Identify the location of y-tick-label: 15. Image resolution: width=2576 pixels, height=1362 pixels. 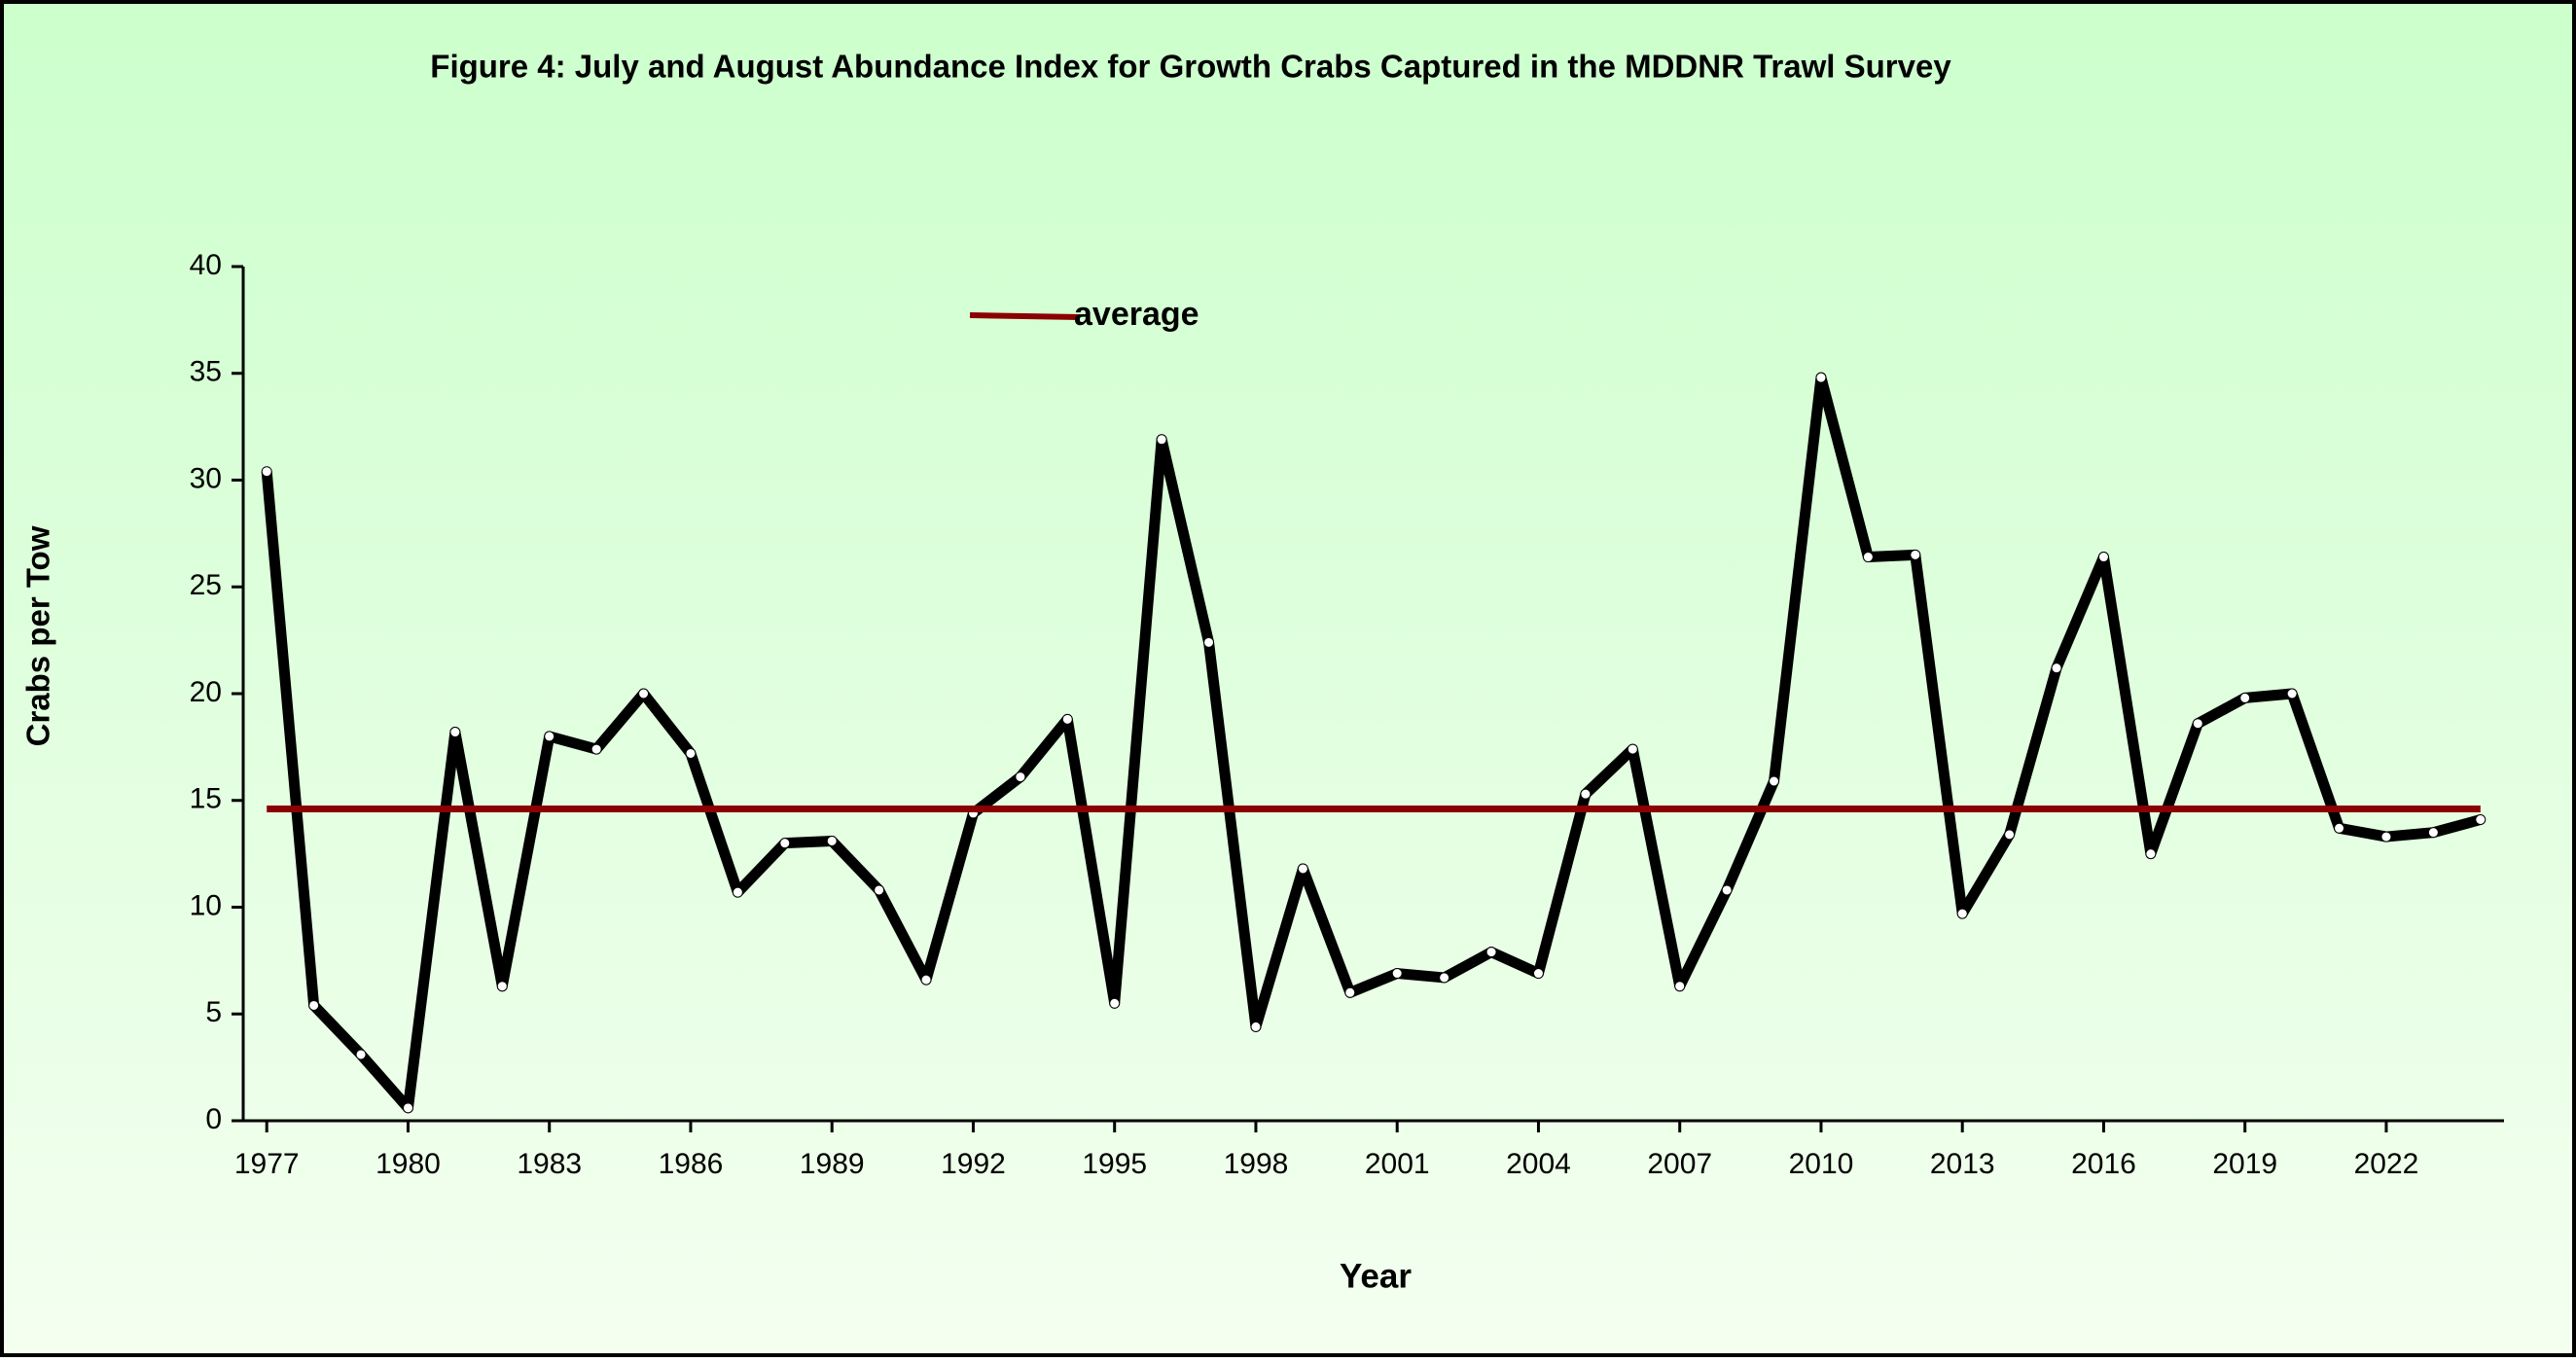
(206, 799).